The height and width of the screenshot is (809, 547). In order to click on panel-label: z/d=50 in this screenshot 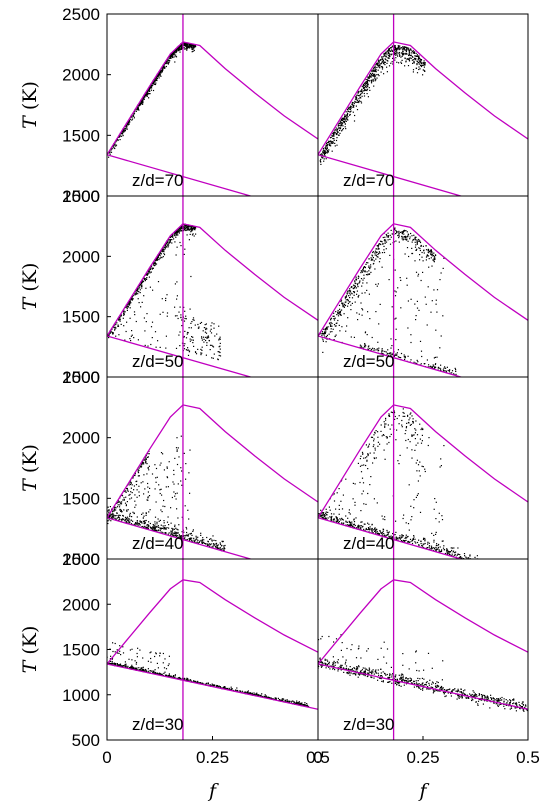, I will do `click(369, 361)`.